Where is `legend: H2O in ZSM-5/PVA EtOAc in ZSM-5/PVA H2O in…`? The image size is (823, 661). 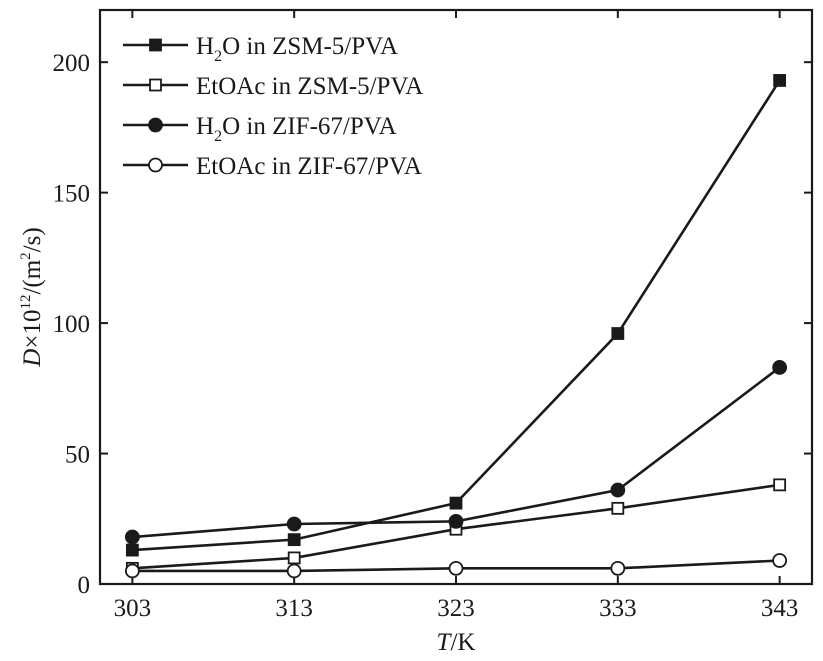 legend: H2O in ZSM-5/PVA EtOAc in ZSM-5/PVA H2O in… is located at coordinates (273, 106).